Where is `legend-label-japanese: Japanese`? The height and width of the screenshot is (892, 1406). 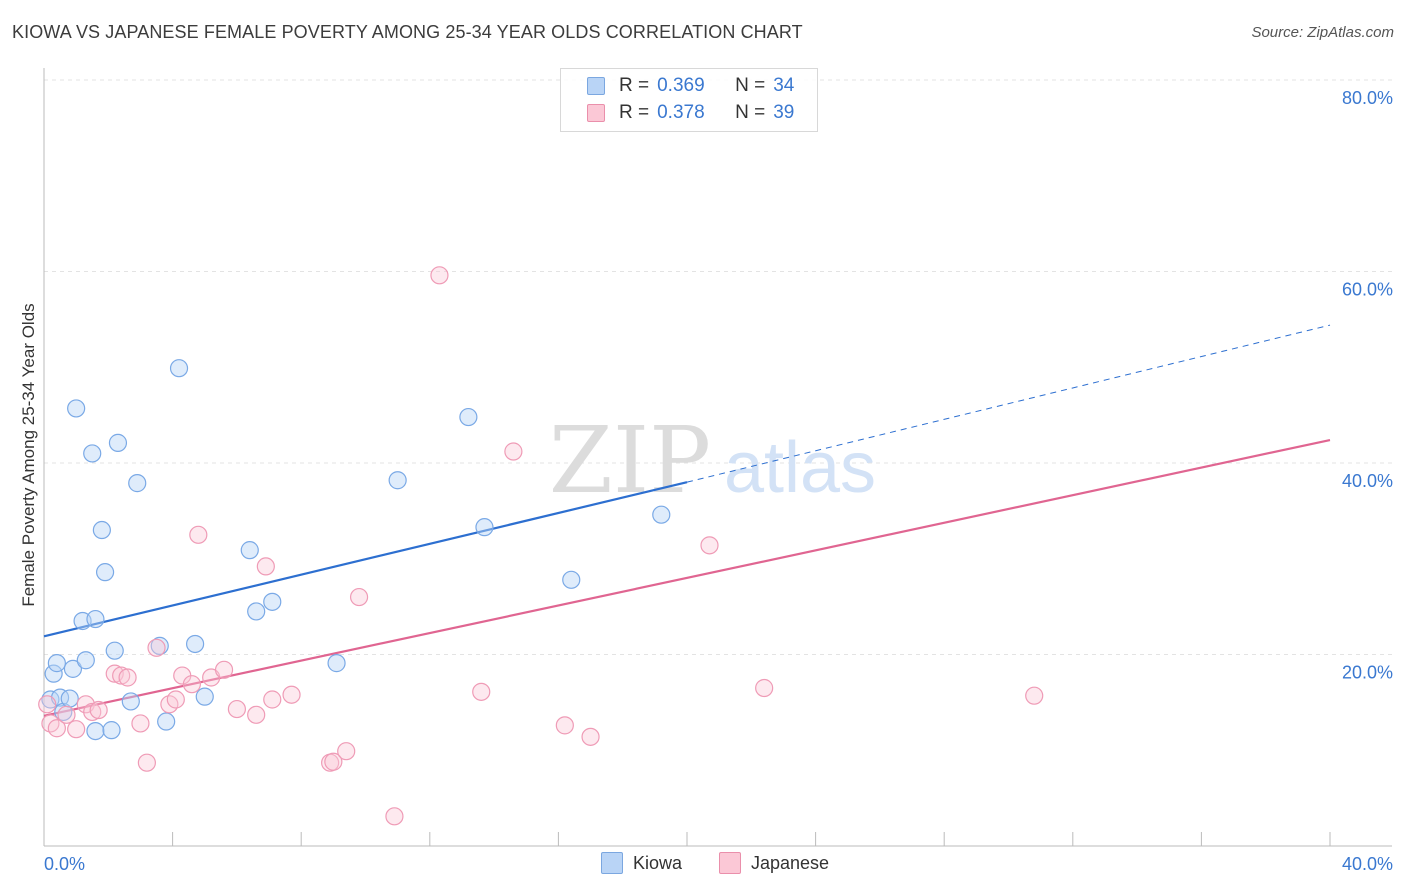
legend-label-japanese: Japanese is located at coordinates (790, 862).